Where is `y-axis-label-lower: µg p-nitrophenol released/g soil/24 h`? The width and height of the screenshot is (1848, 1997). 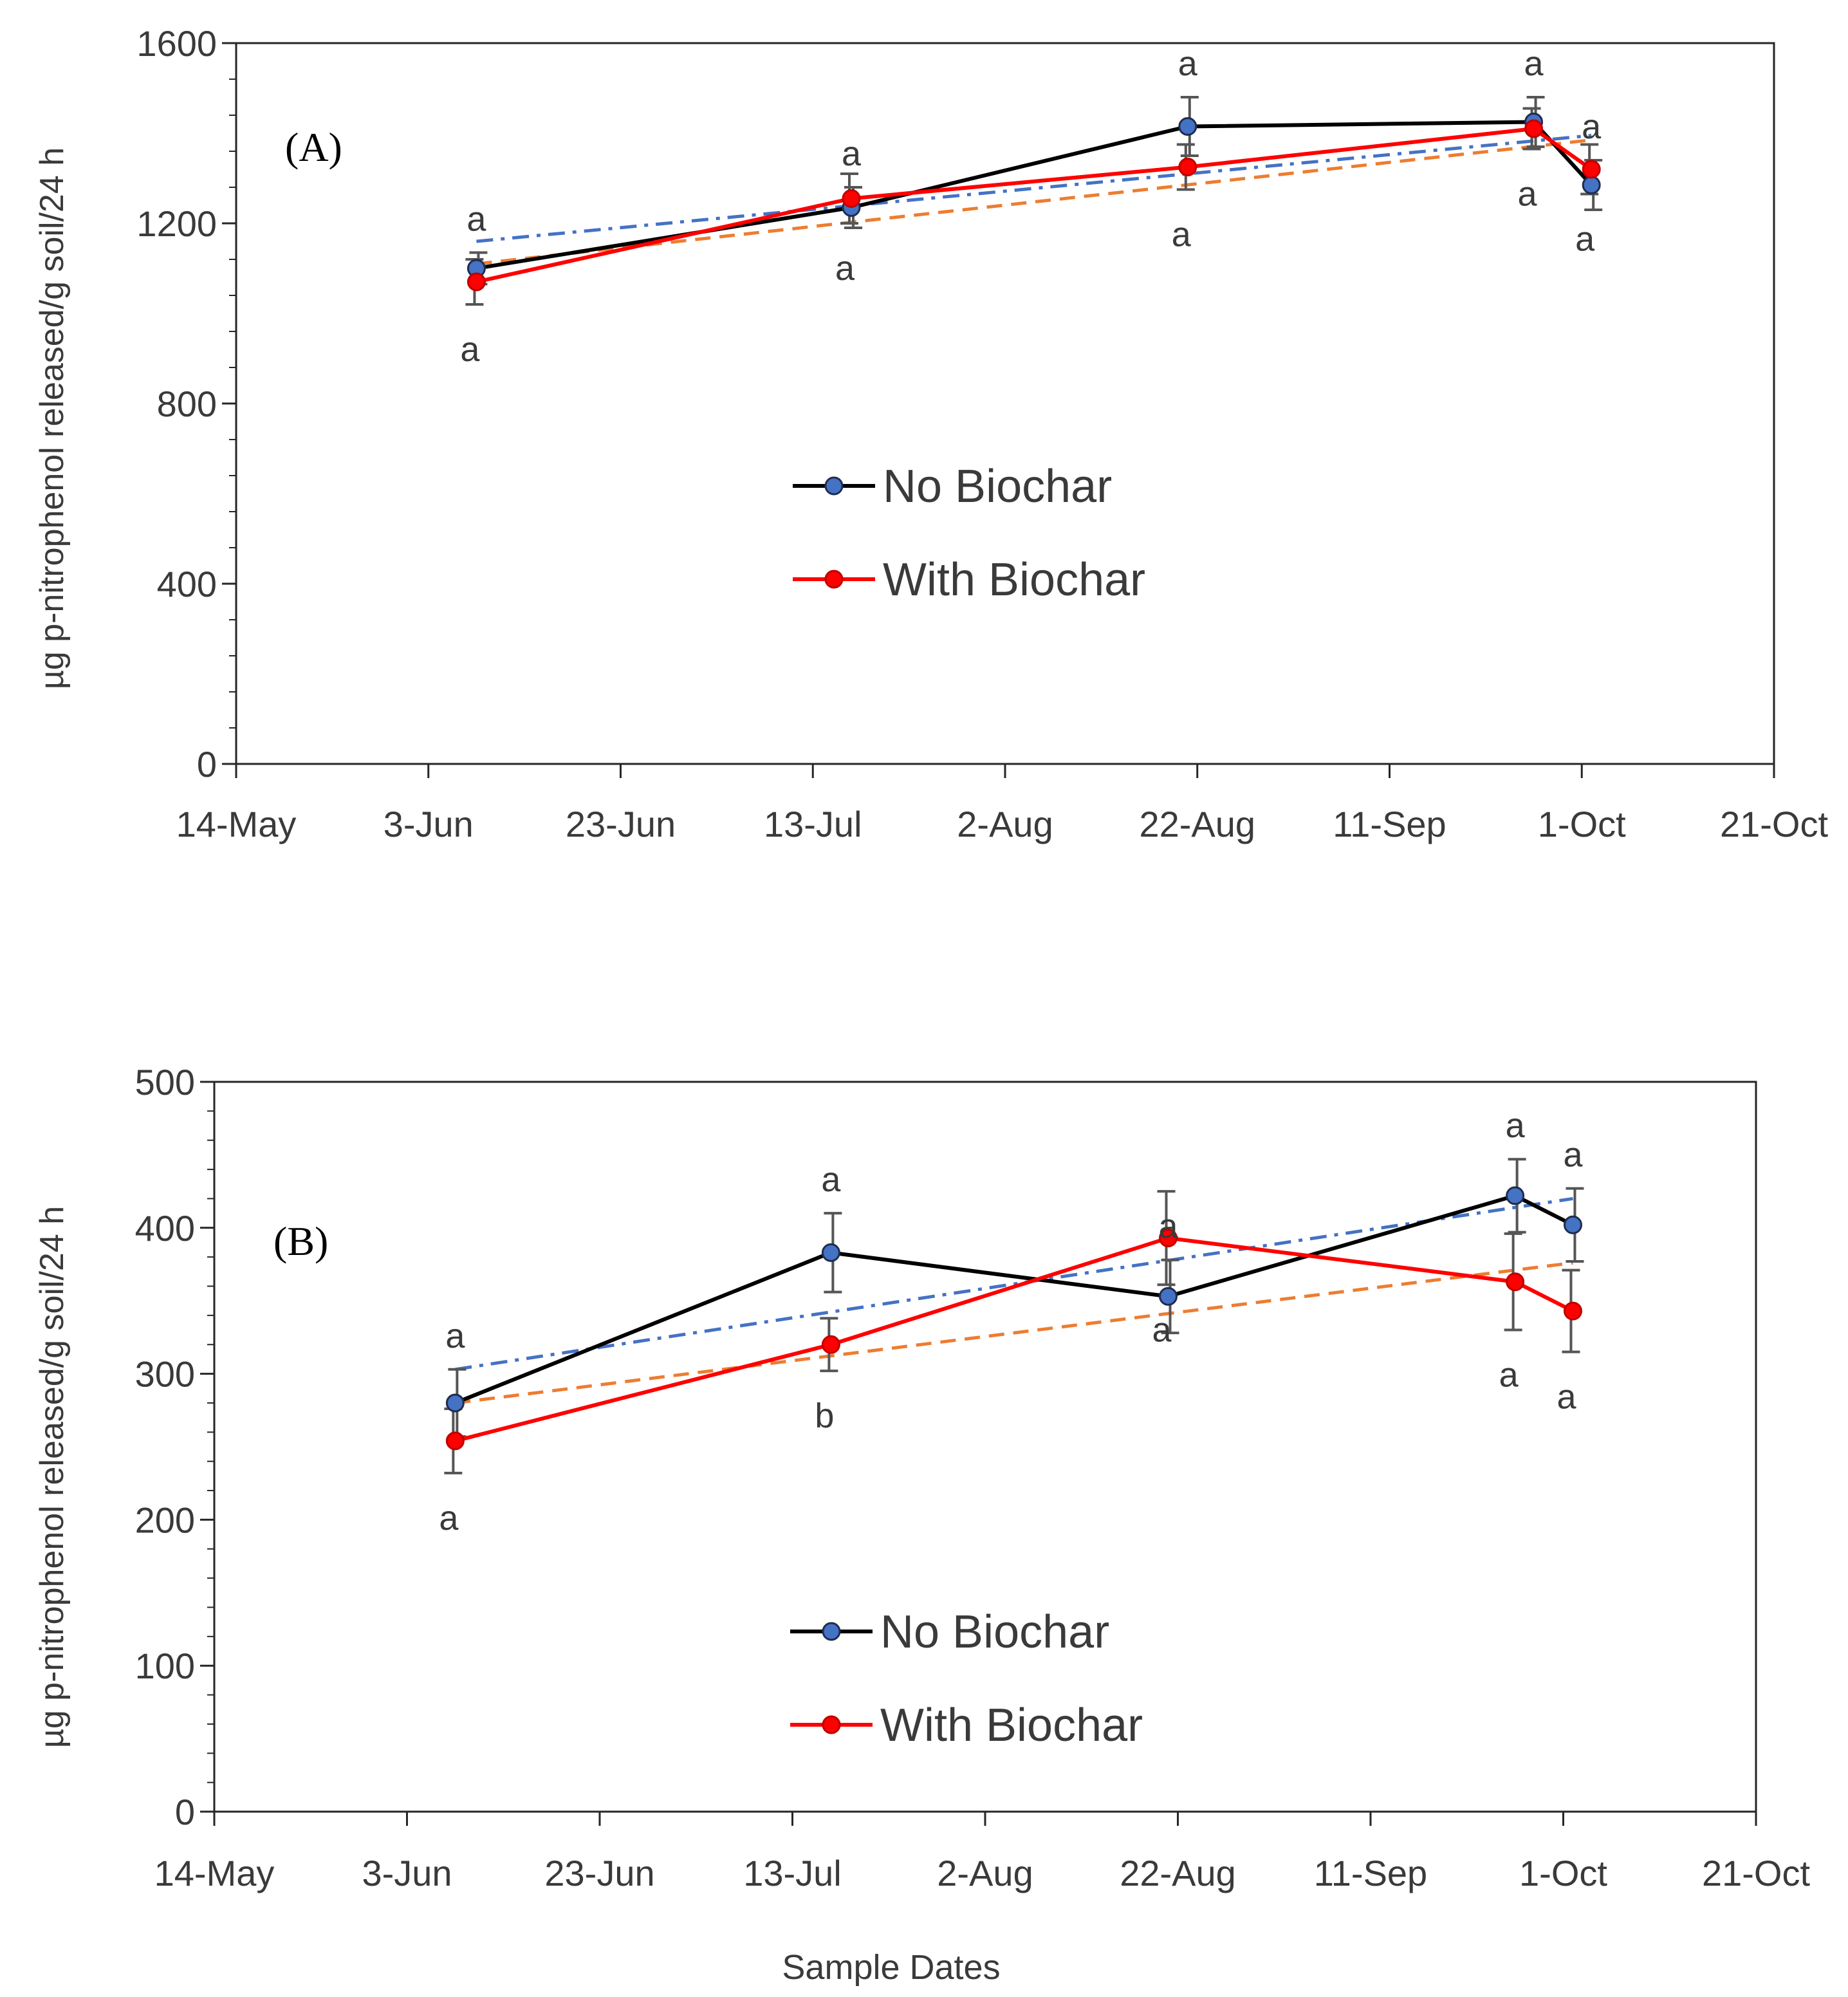 y-axis-label-lower: µg p-nitrophenol released/g soil/24 h is located at coordinates (52, 1477).